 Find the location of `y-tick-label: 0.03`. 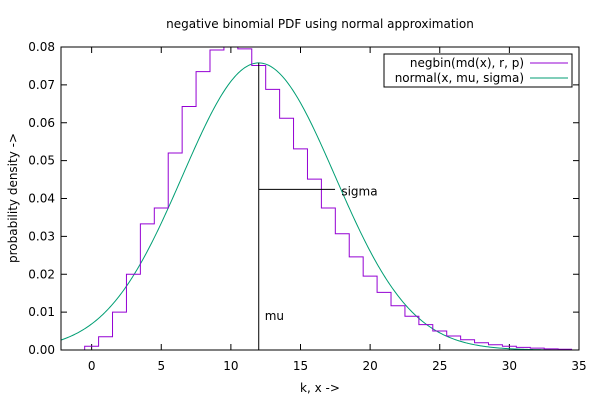

y-tick-label: 0.03 is located at coordinates (41, 236).